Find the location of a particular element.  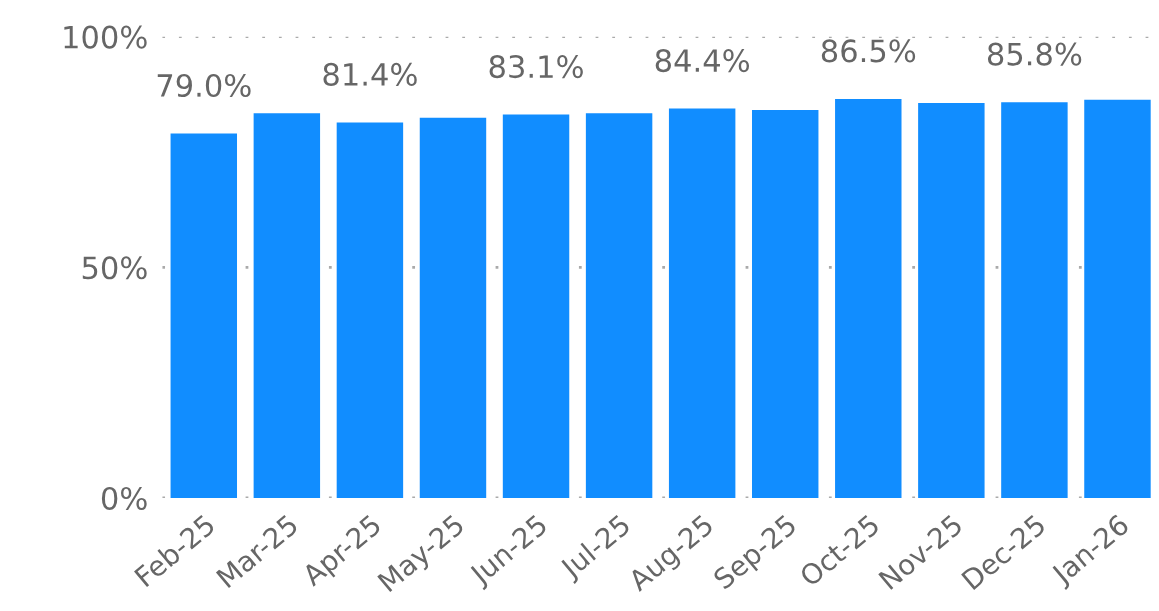

data-label: 81.4% is located at coordinates (370, 74).